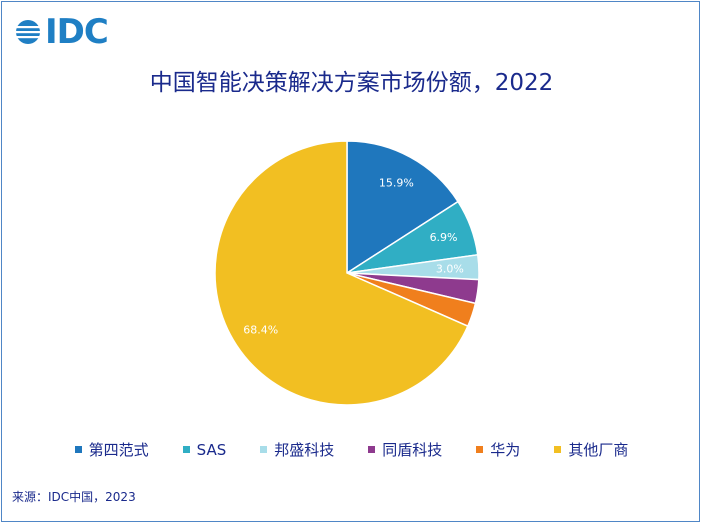 The width and height of the screenshot is (703, 525). Describe the element at coordinates (351, 83) in the screenshot. I see `chart-title: 中国智能决策解决方案市场份额，2022` at that location.